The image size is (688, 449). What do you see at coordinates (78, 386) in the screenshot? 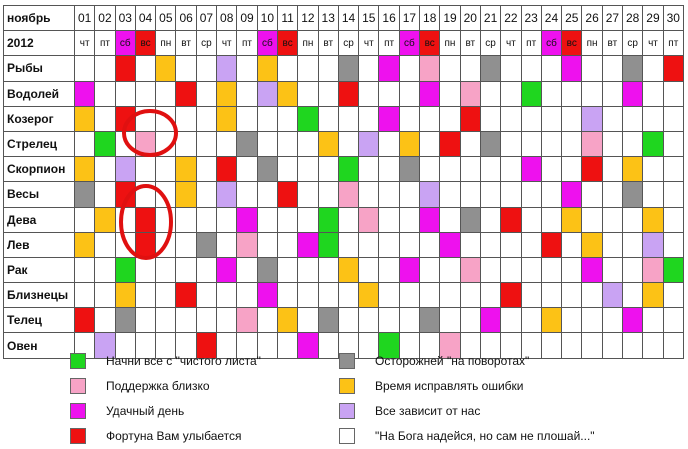
I see `legend-swatch` at bounding box center [78, 386].